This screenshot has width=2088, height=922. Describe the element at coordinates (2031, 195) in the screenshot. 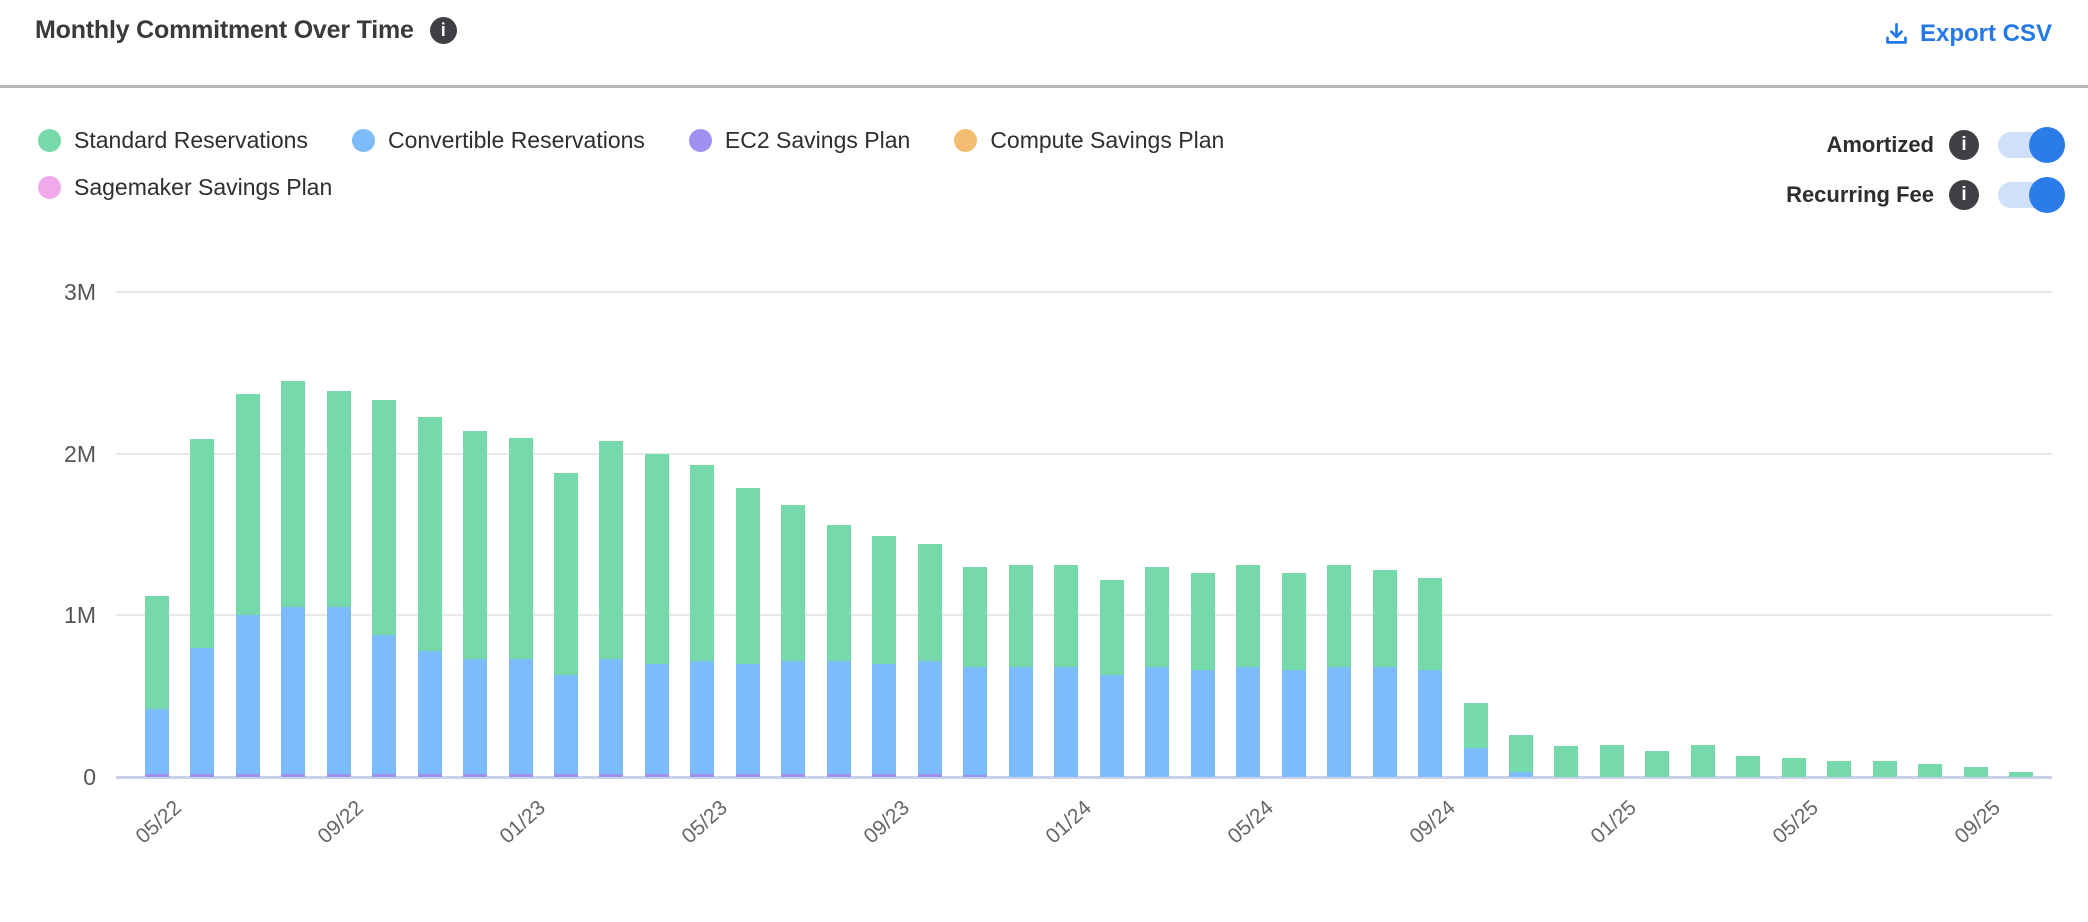

I see `recurring-fee-toggle` at that location.